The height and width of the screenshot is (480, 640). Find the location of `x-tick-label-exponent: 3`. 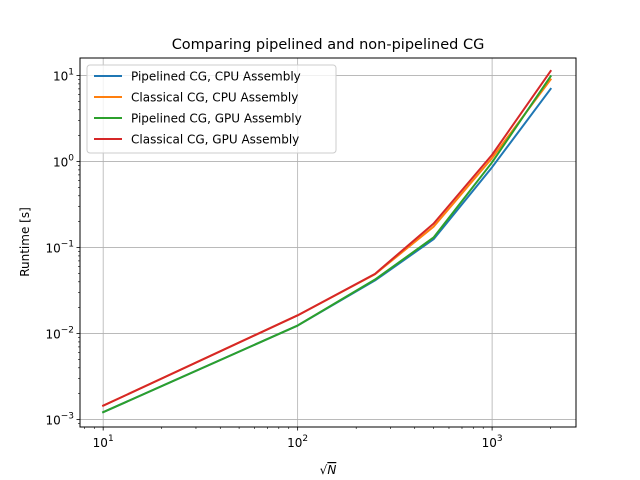

x-tick-label-exponent: 3 is located at coordinates (500, 439).